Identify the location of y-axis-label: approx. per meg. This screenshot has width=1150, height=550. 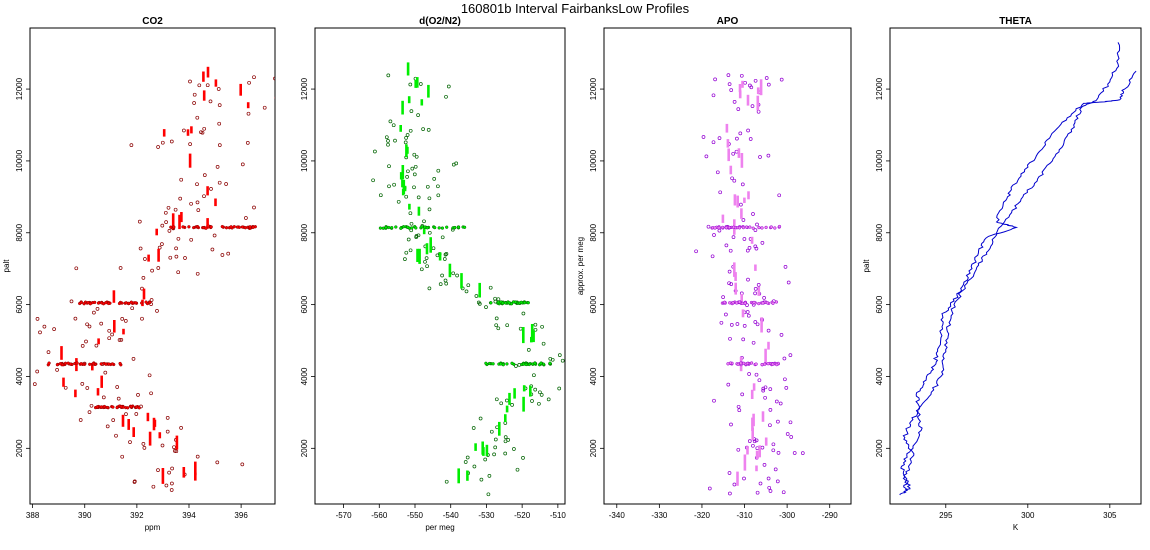
(580, 266).